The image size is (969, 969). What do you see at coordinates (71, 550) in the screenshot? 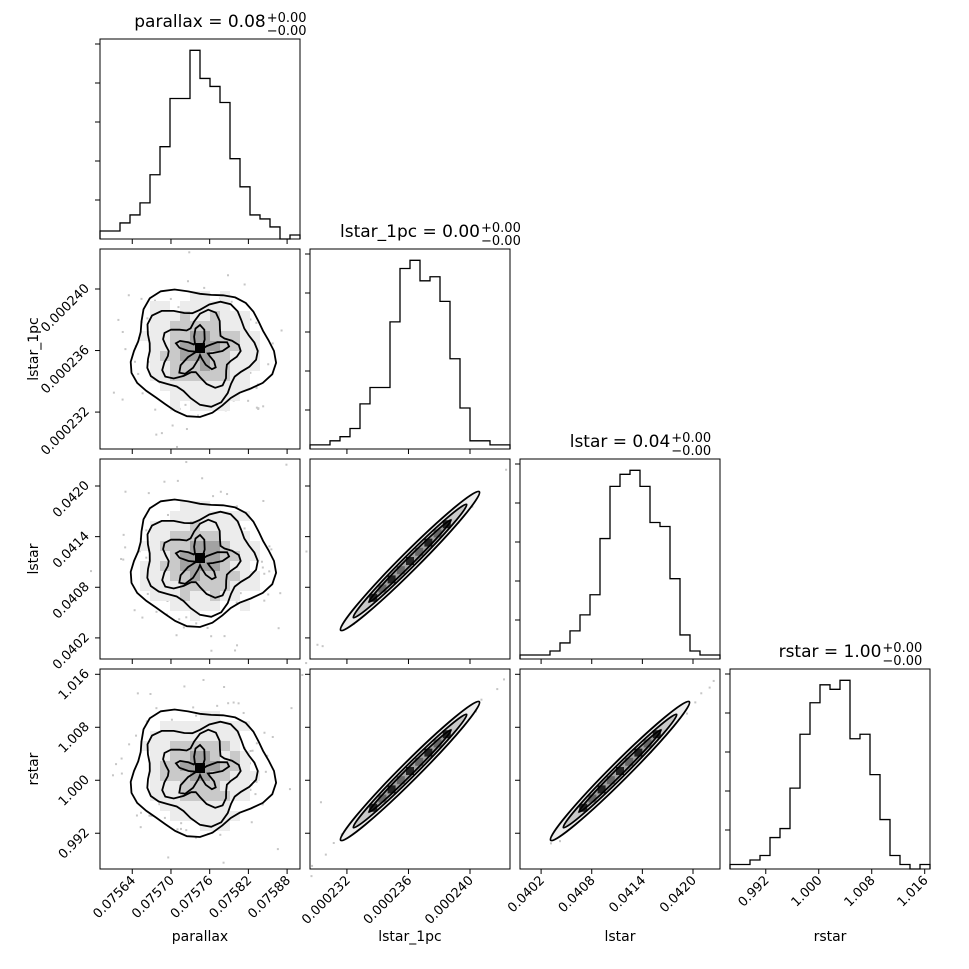
I see `ytick-label: 0.0414` at bounding box center [71, 550].